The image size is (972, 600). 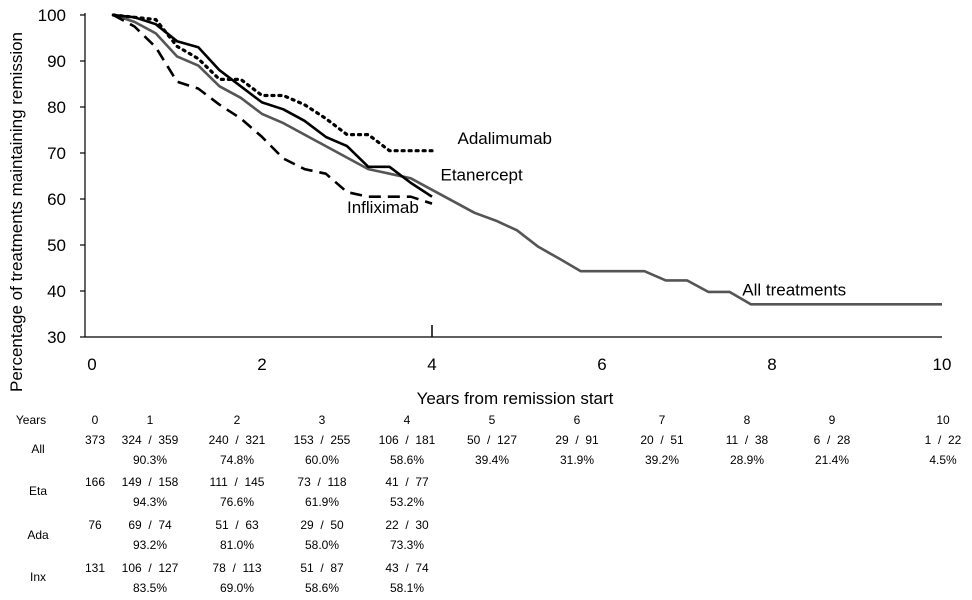 I want to click on annotation-etanercept: Etanercept, so click(x=482, y=175).